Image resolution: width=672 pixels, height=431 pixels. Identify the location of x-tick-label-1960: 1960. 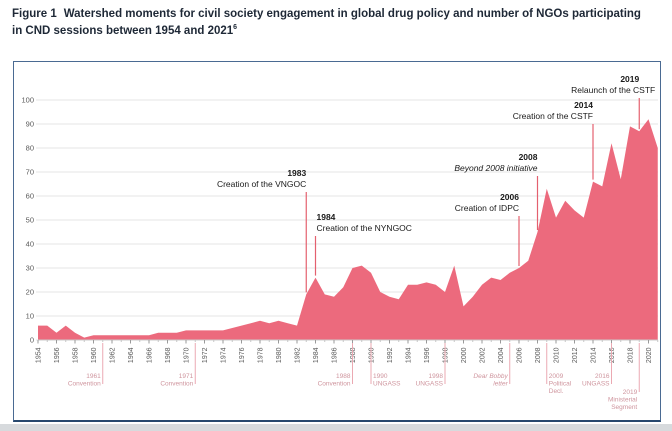
(94, 355).